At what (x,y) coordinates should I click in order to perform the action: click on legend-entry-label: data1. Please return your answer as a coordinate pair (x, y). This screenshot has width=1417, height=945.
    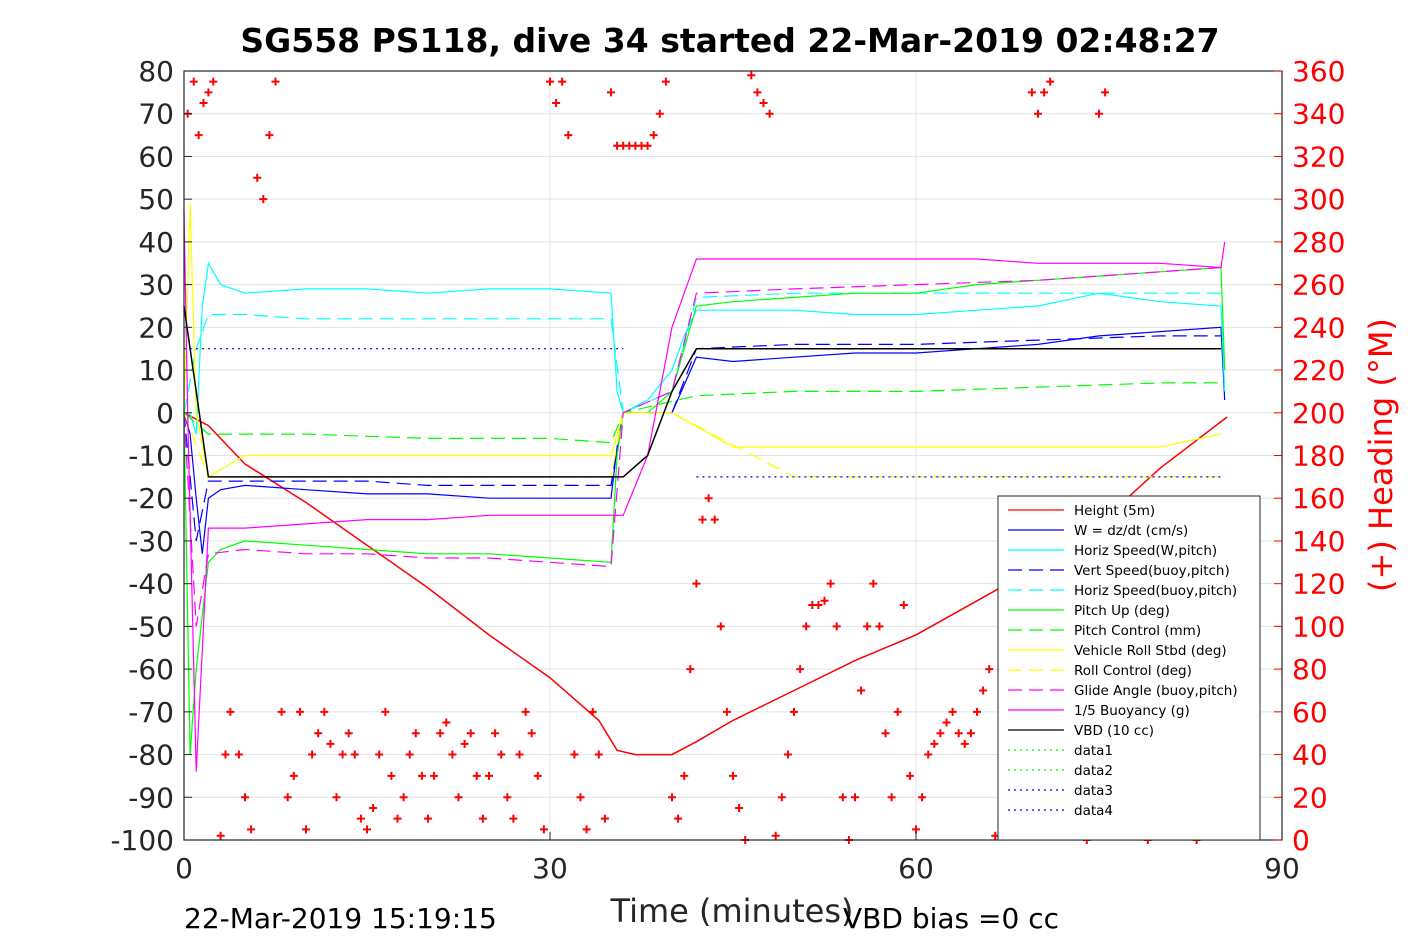
    Looking at the image, I should click on (1093, 751).